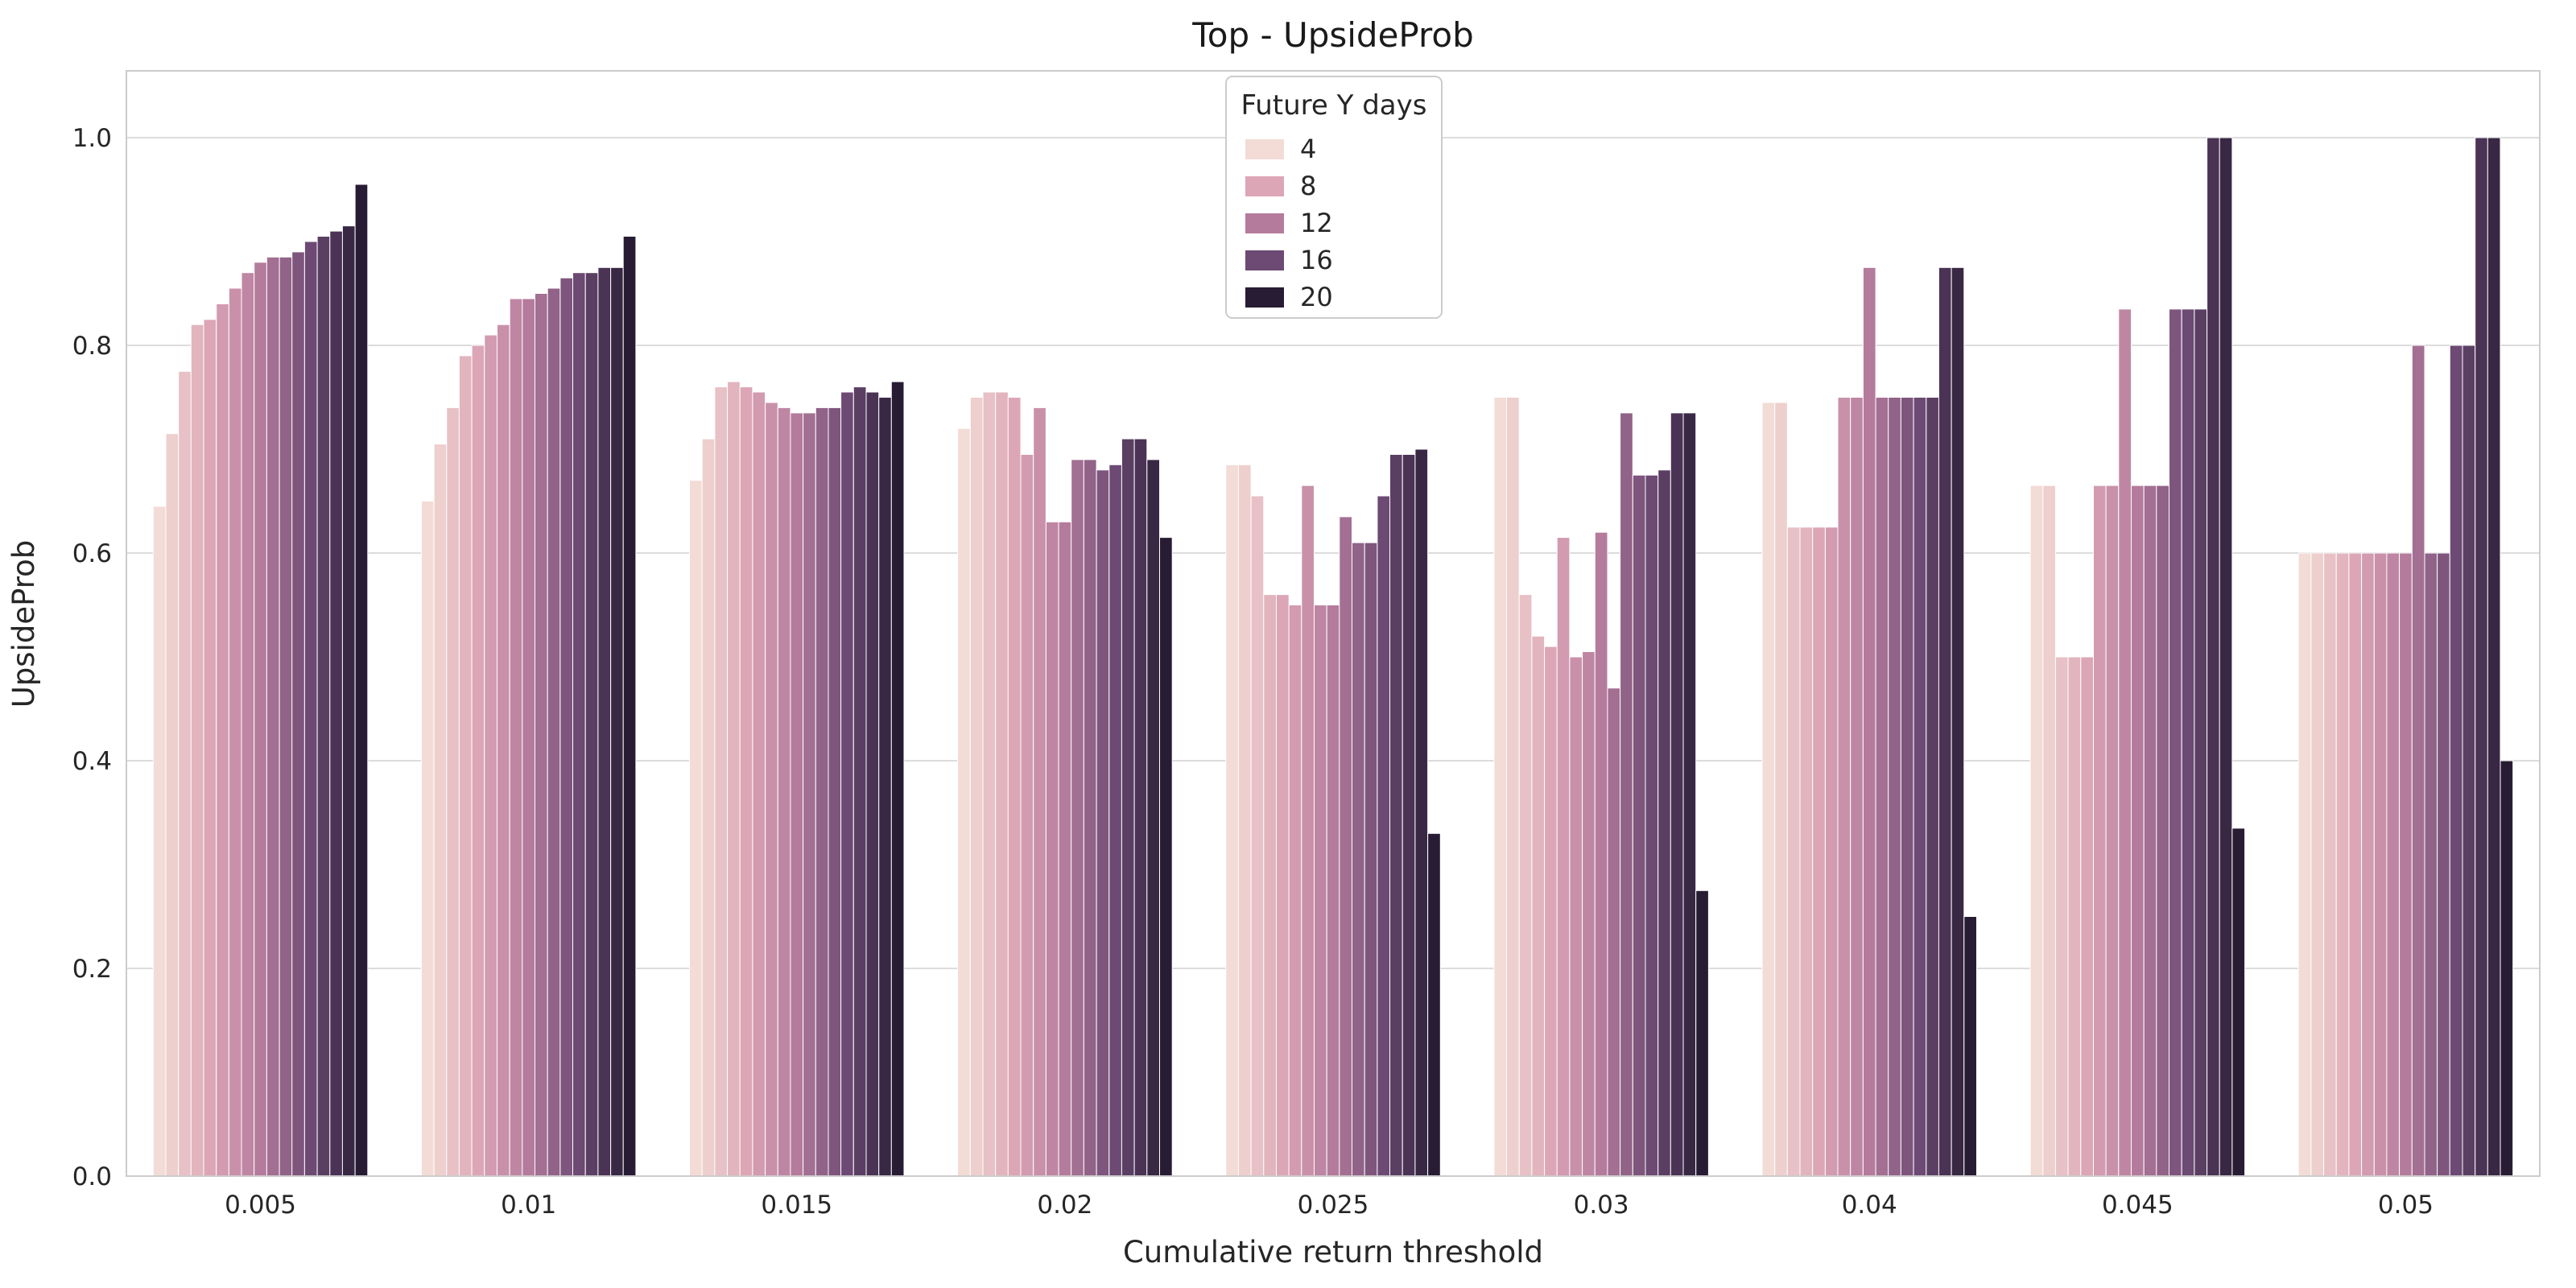 This screenshot has height=1288, width=2576. Describe the element at coordinates (23, 624) in the screenshot. I see `y-axis-label: UpsideProb` at that location.